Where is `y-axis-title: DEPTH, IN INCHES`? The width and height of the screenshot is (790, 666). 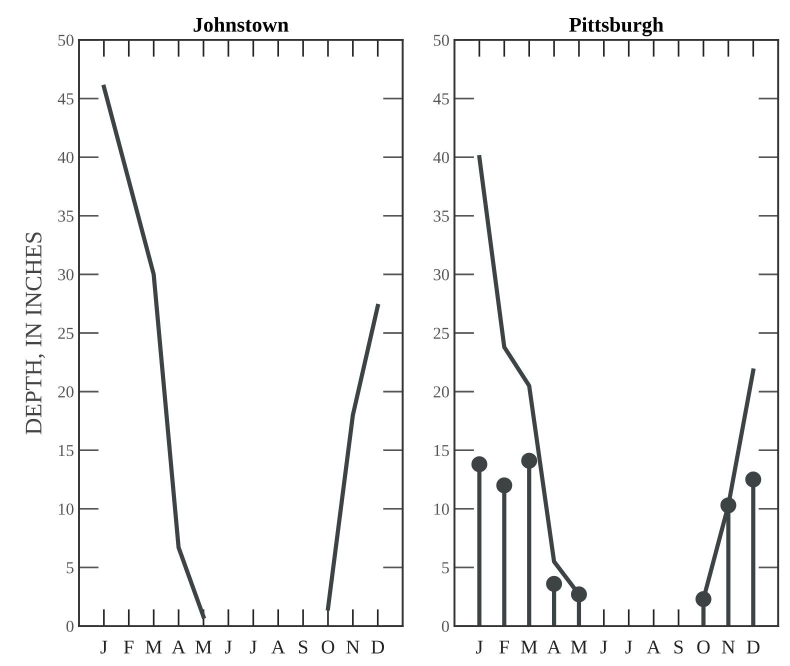 y-axis-title: DEPTH, IN INCHES is located at coordinates (35, 333).